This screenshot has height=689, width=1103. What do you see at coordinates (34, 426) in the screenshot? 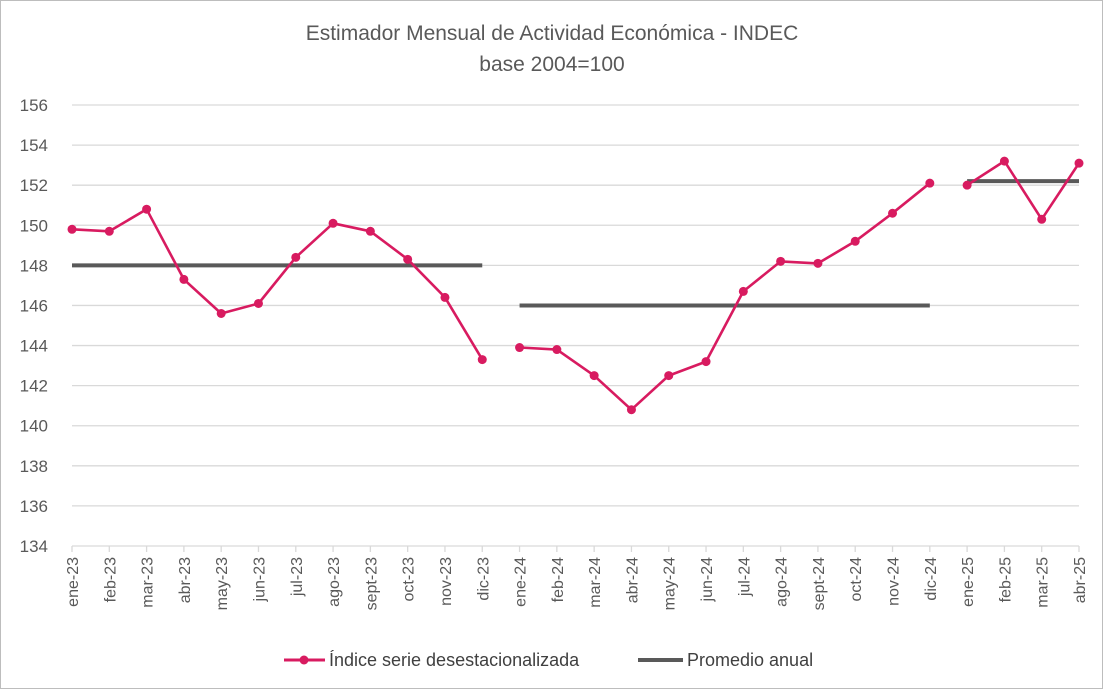
I see `y-tick-label: 140` at bounding box center [34, 426].